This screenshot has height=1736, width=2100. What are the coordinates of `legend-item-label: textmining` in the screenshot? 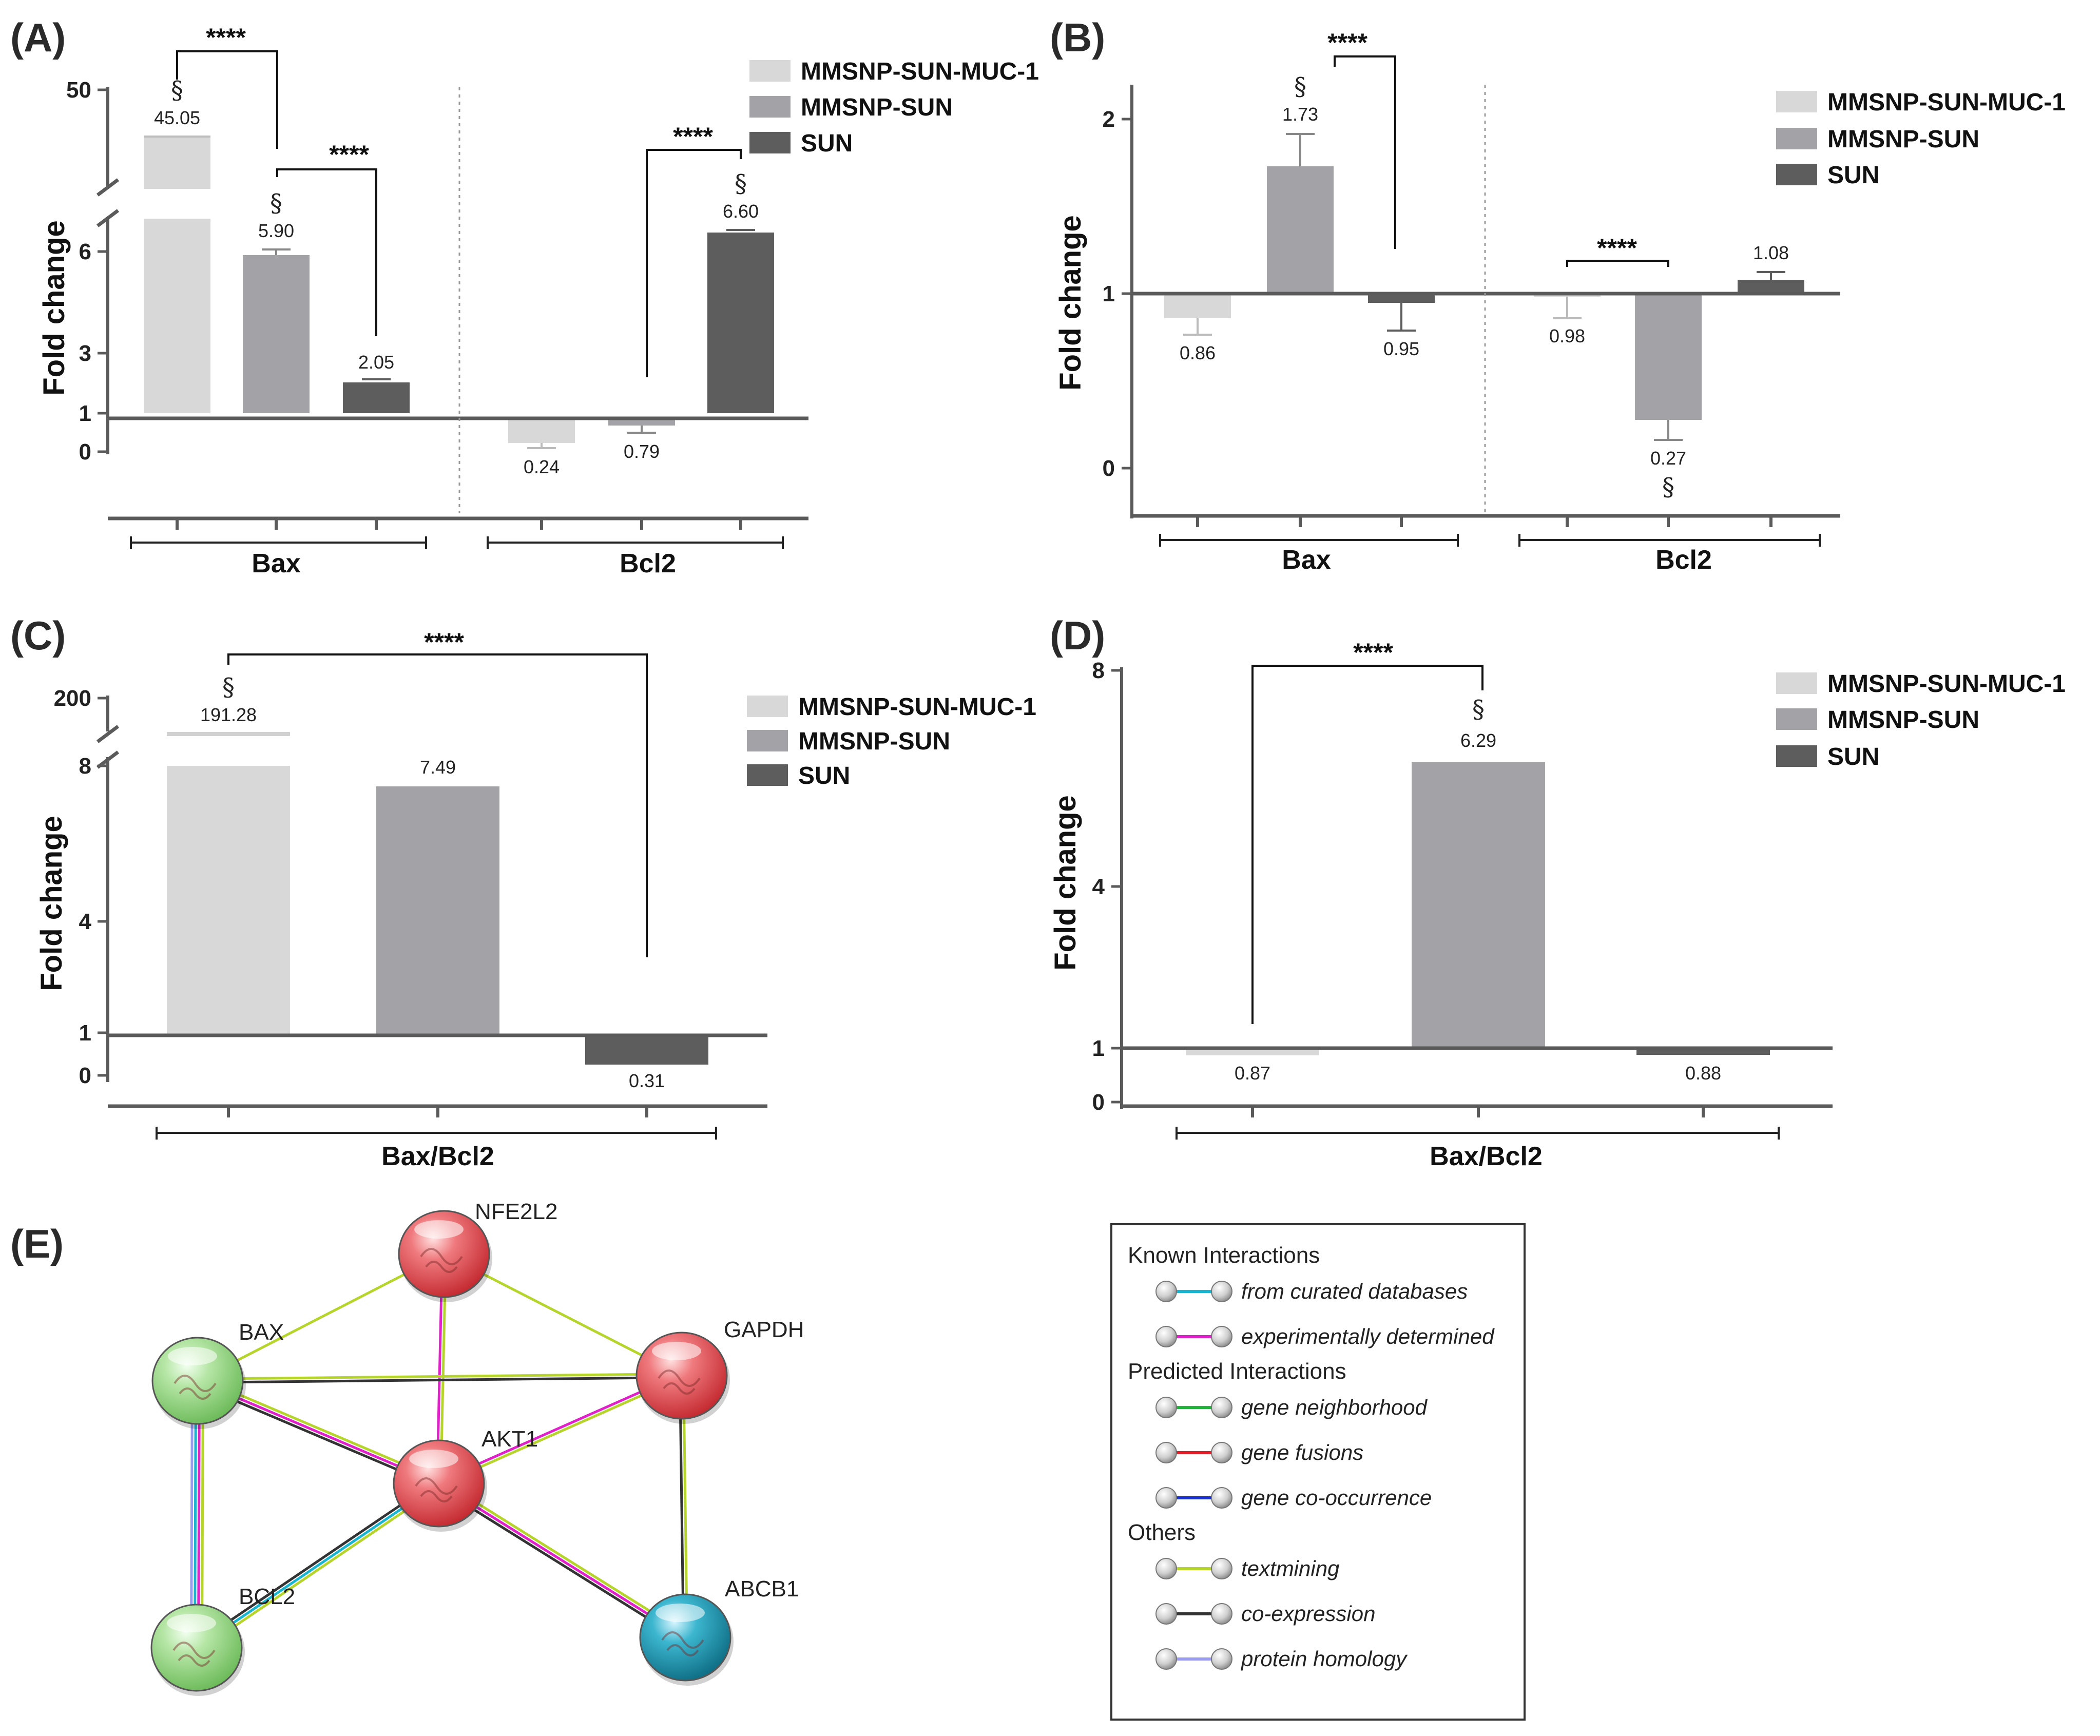 It's located at (1290, 1568).